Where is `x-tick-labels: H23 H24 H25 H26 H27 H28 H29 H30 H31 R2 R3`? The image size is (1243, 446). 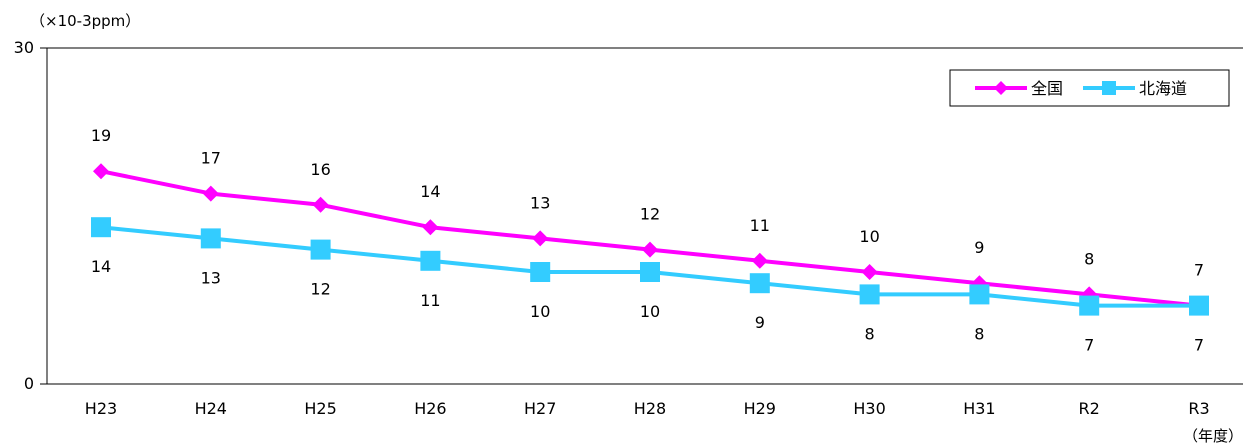
x-tick-labels: H23 H24 H25 H26 H27 H28 H29 H30 H31 R2 R3 is located at coordinates (647, 408).